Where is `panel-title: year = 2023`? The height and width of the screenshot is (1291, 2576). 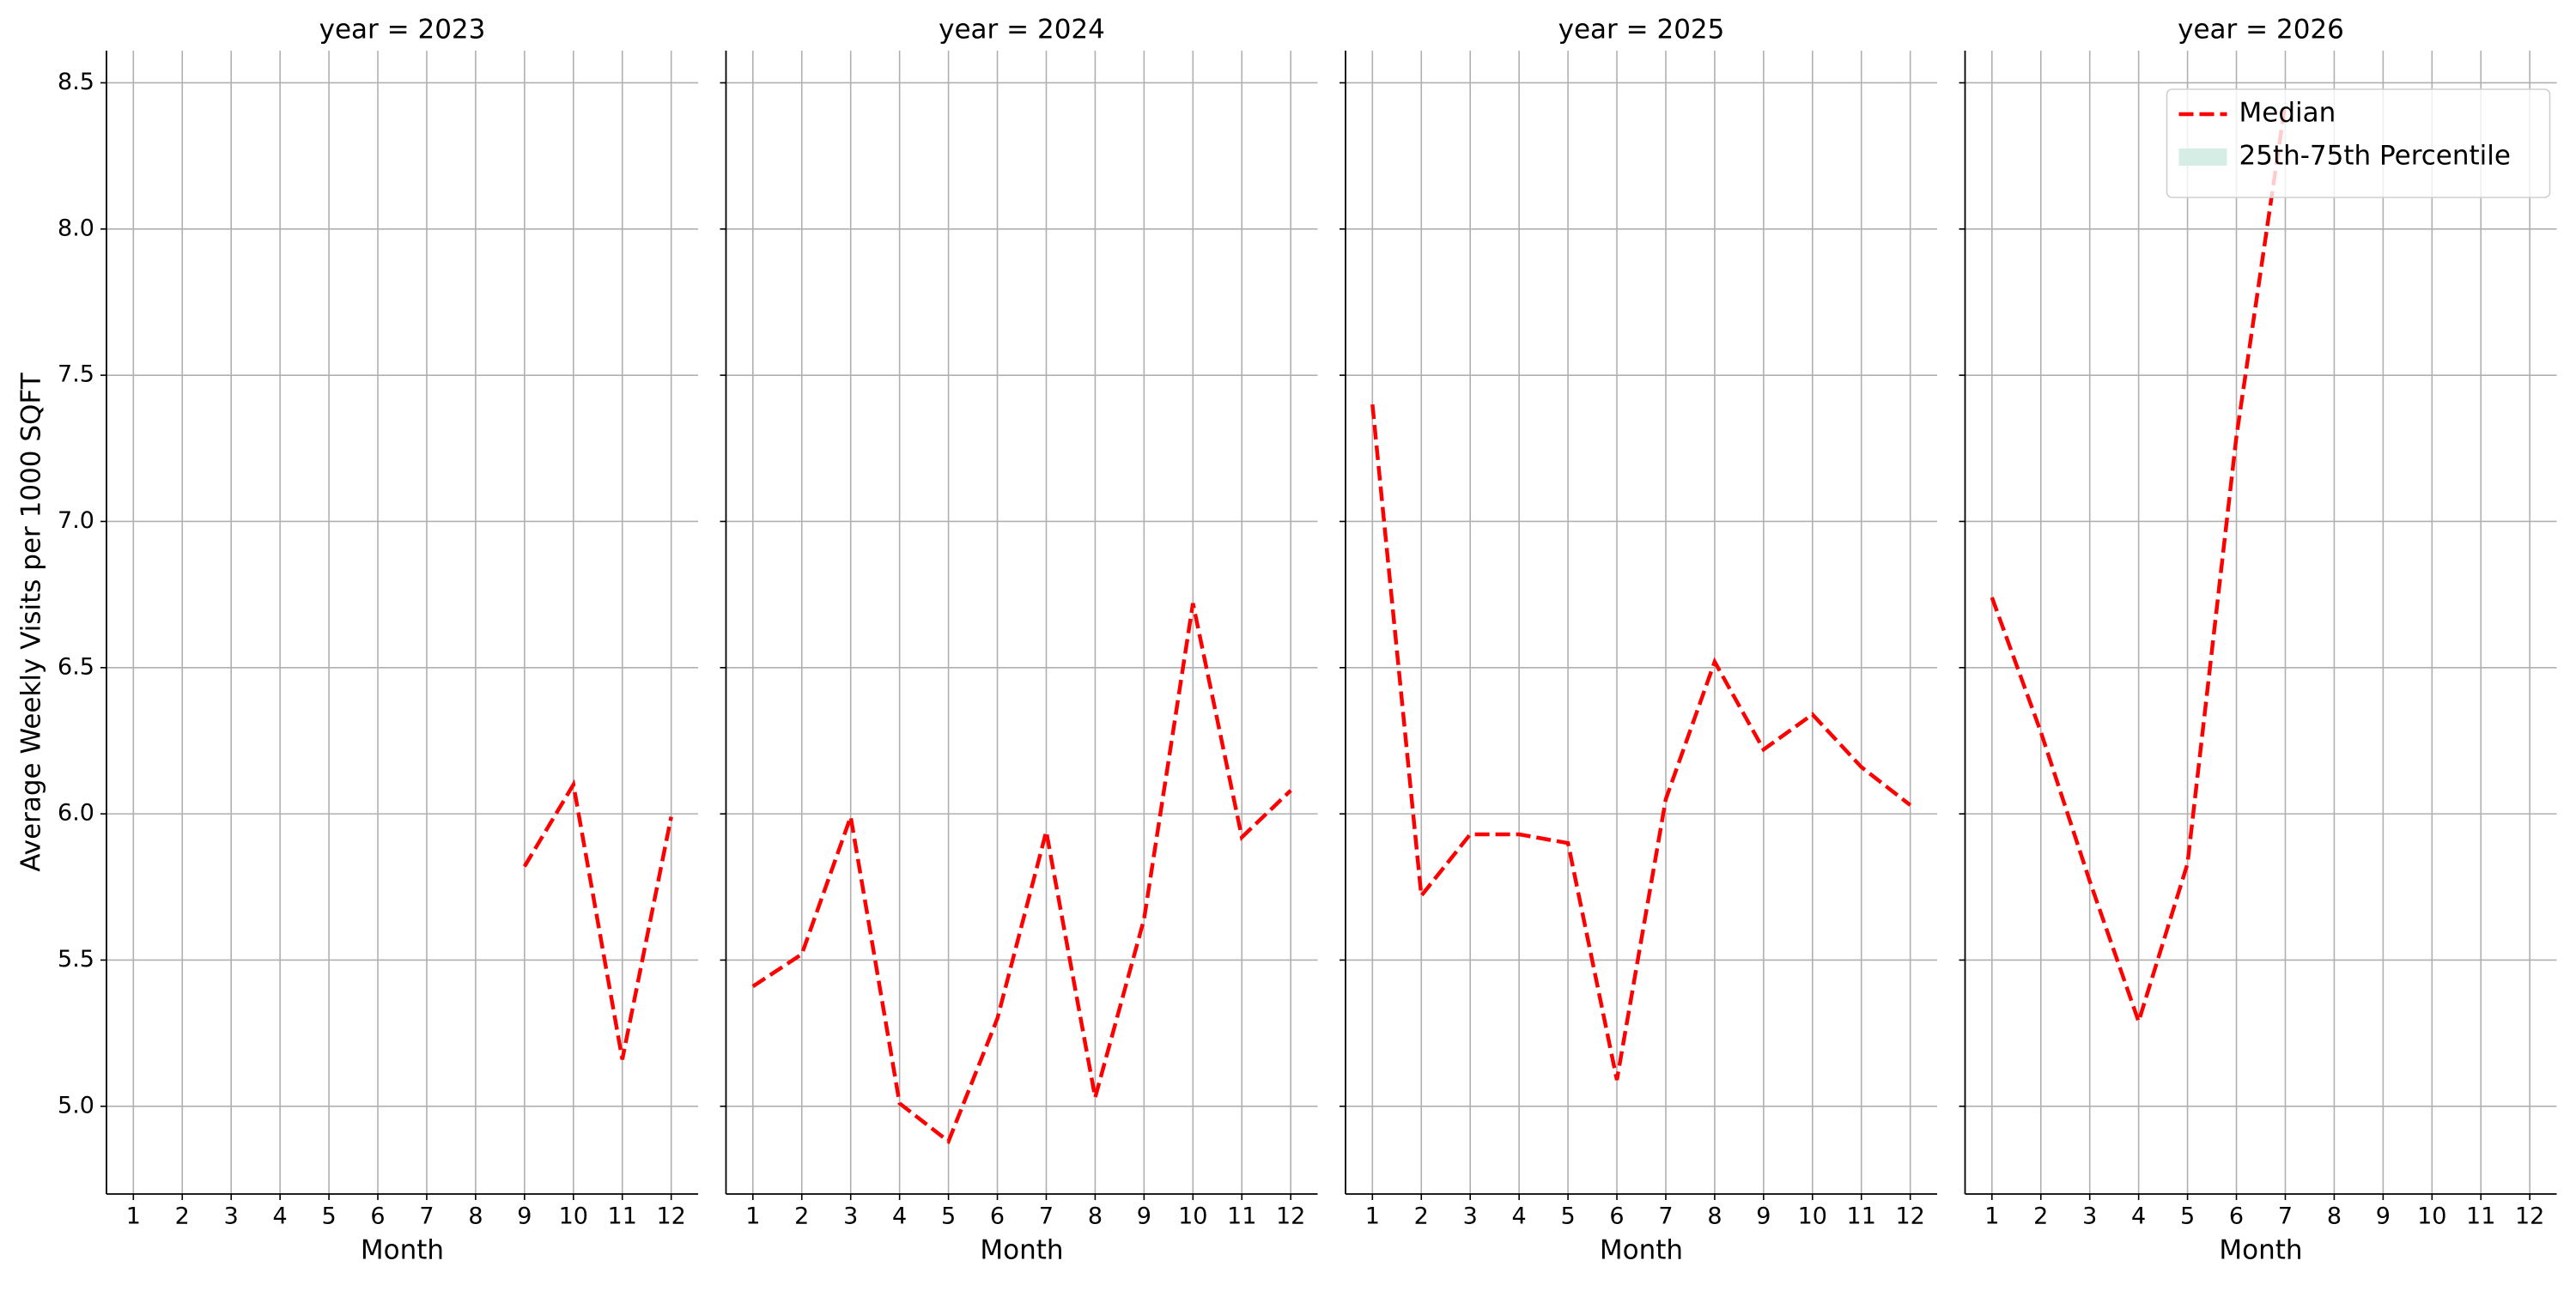
panel-title: year = 2023 is located at coordinates (402, 30).